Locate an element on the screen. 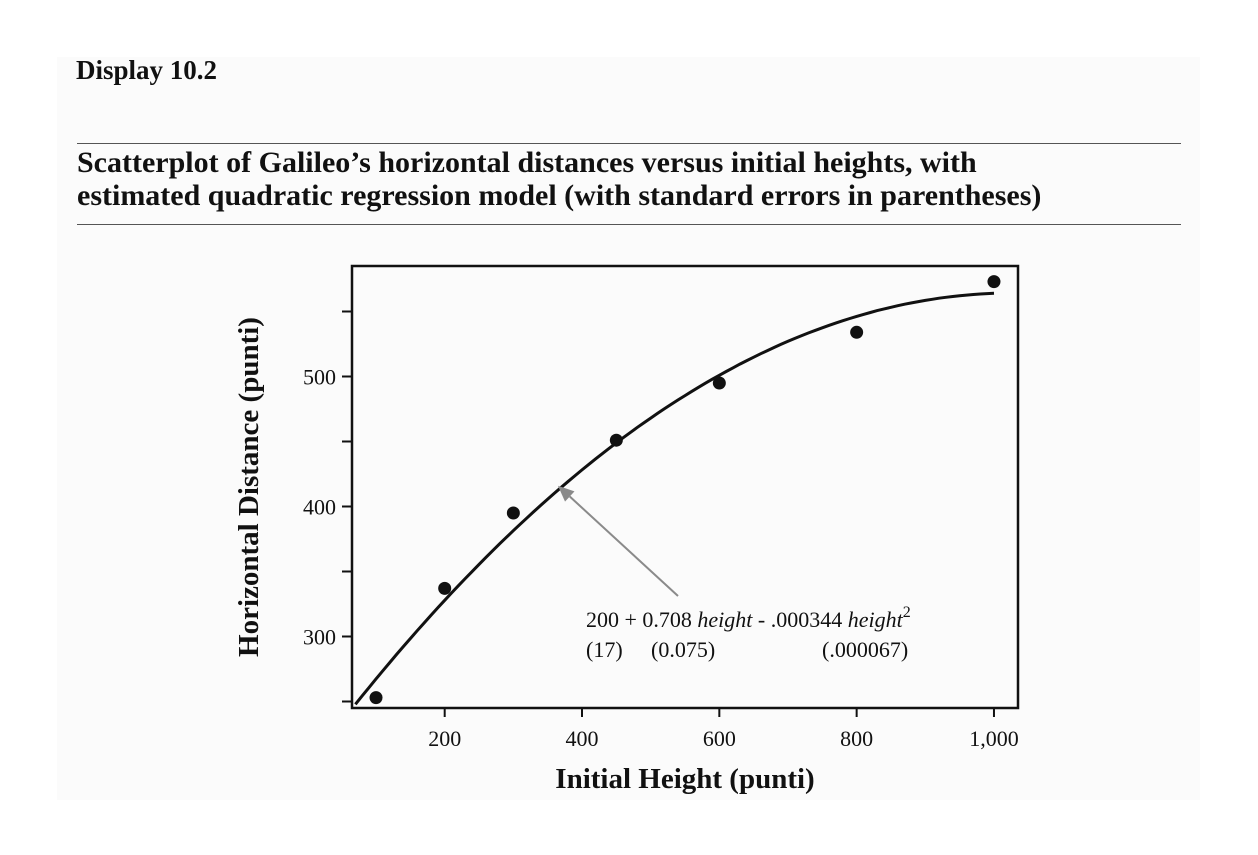 The height and width of the screenshot is (855, 1258). display-label: Display 10.2 is located at coordinates (147, 70).